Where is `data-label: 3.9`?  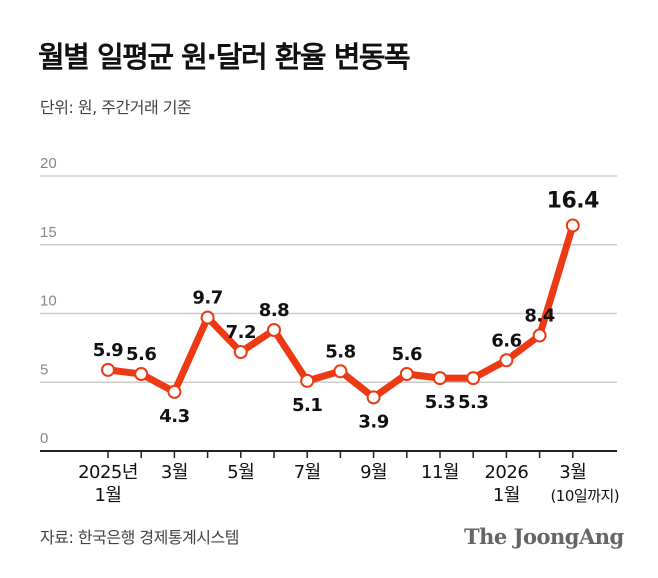 data-label: 3.9 is located at coordinates (373, 421).